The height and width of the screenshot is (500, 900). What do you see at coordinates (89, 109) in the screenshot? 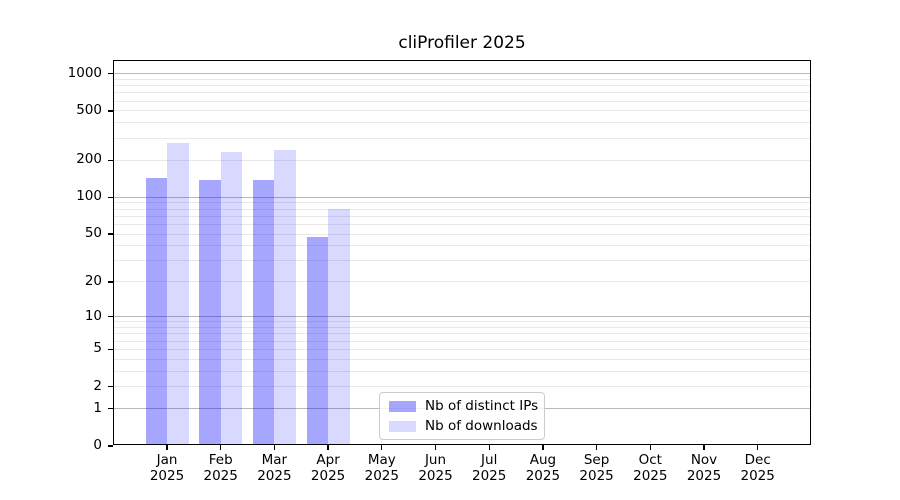
I see `y-tick-label-500: 500` at bounding box center [89, 109].